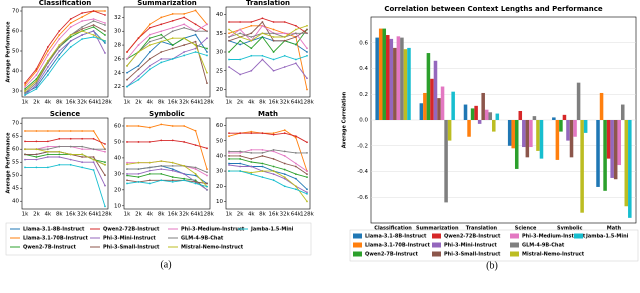 This screenshot has width=640, height=293. Describe the element at coordinates (219, 34) in the screenshot. I see `y-tick-label: 35` at that location.